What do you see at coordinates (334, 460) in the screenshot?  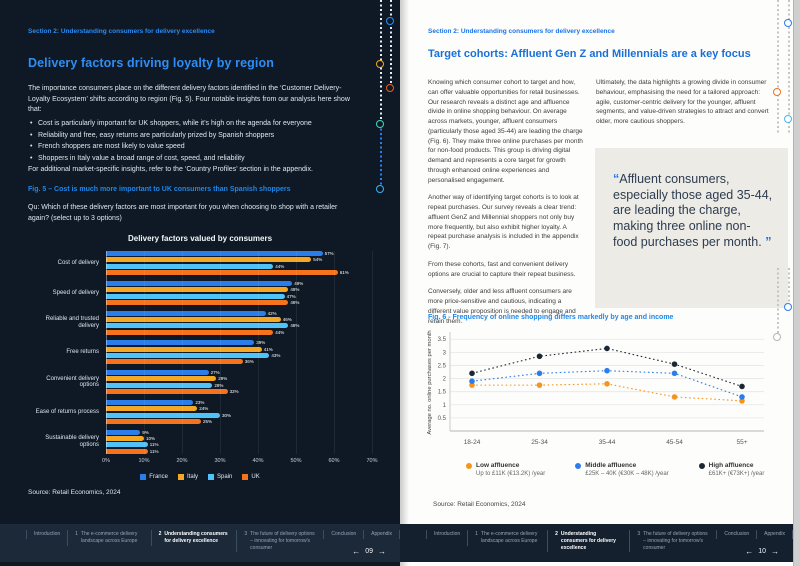 I see `x-tick-label: 60%` at bounding box center [334, 460].